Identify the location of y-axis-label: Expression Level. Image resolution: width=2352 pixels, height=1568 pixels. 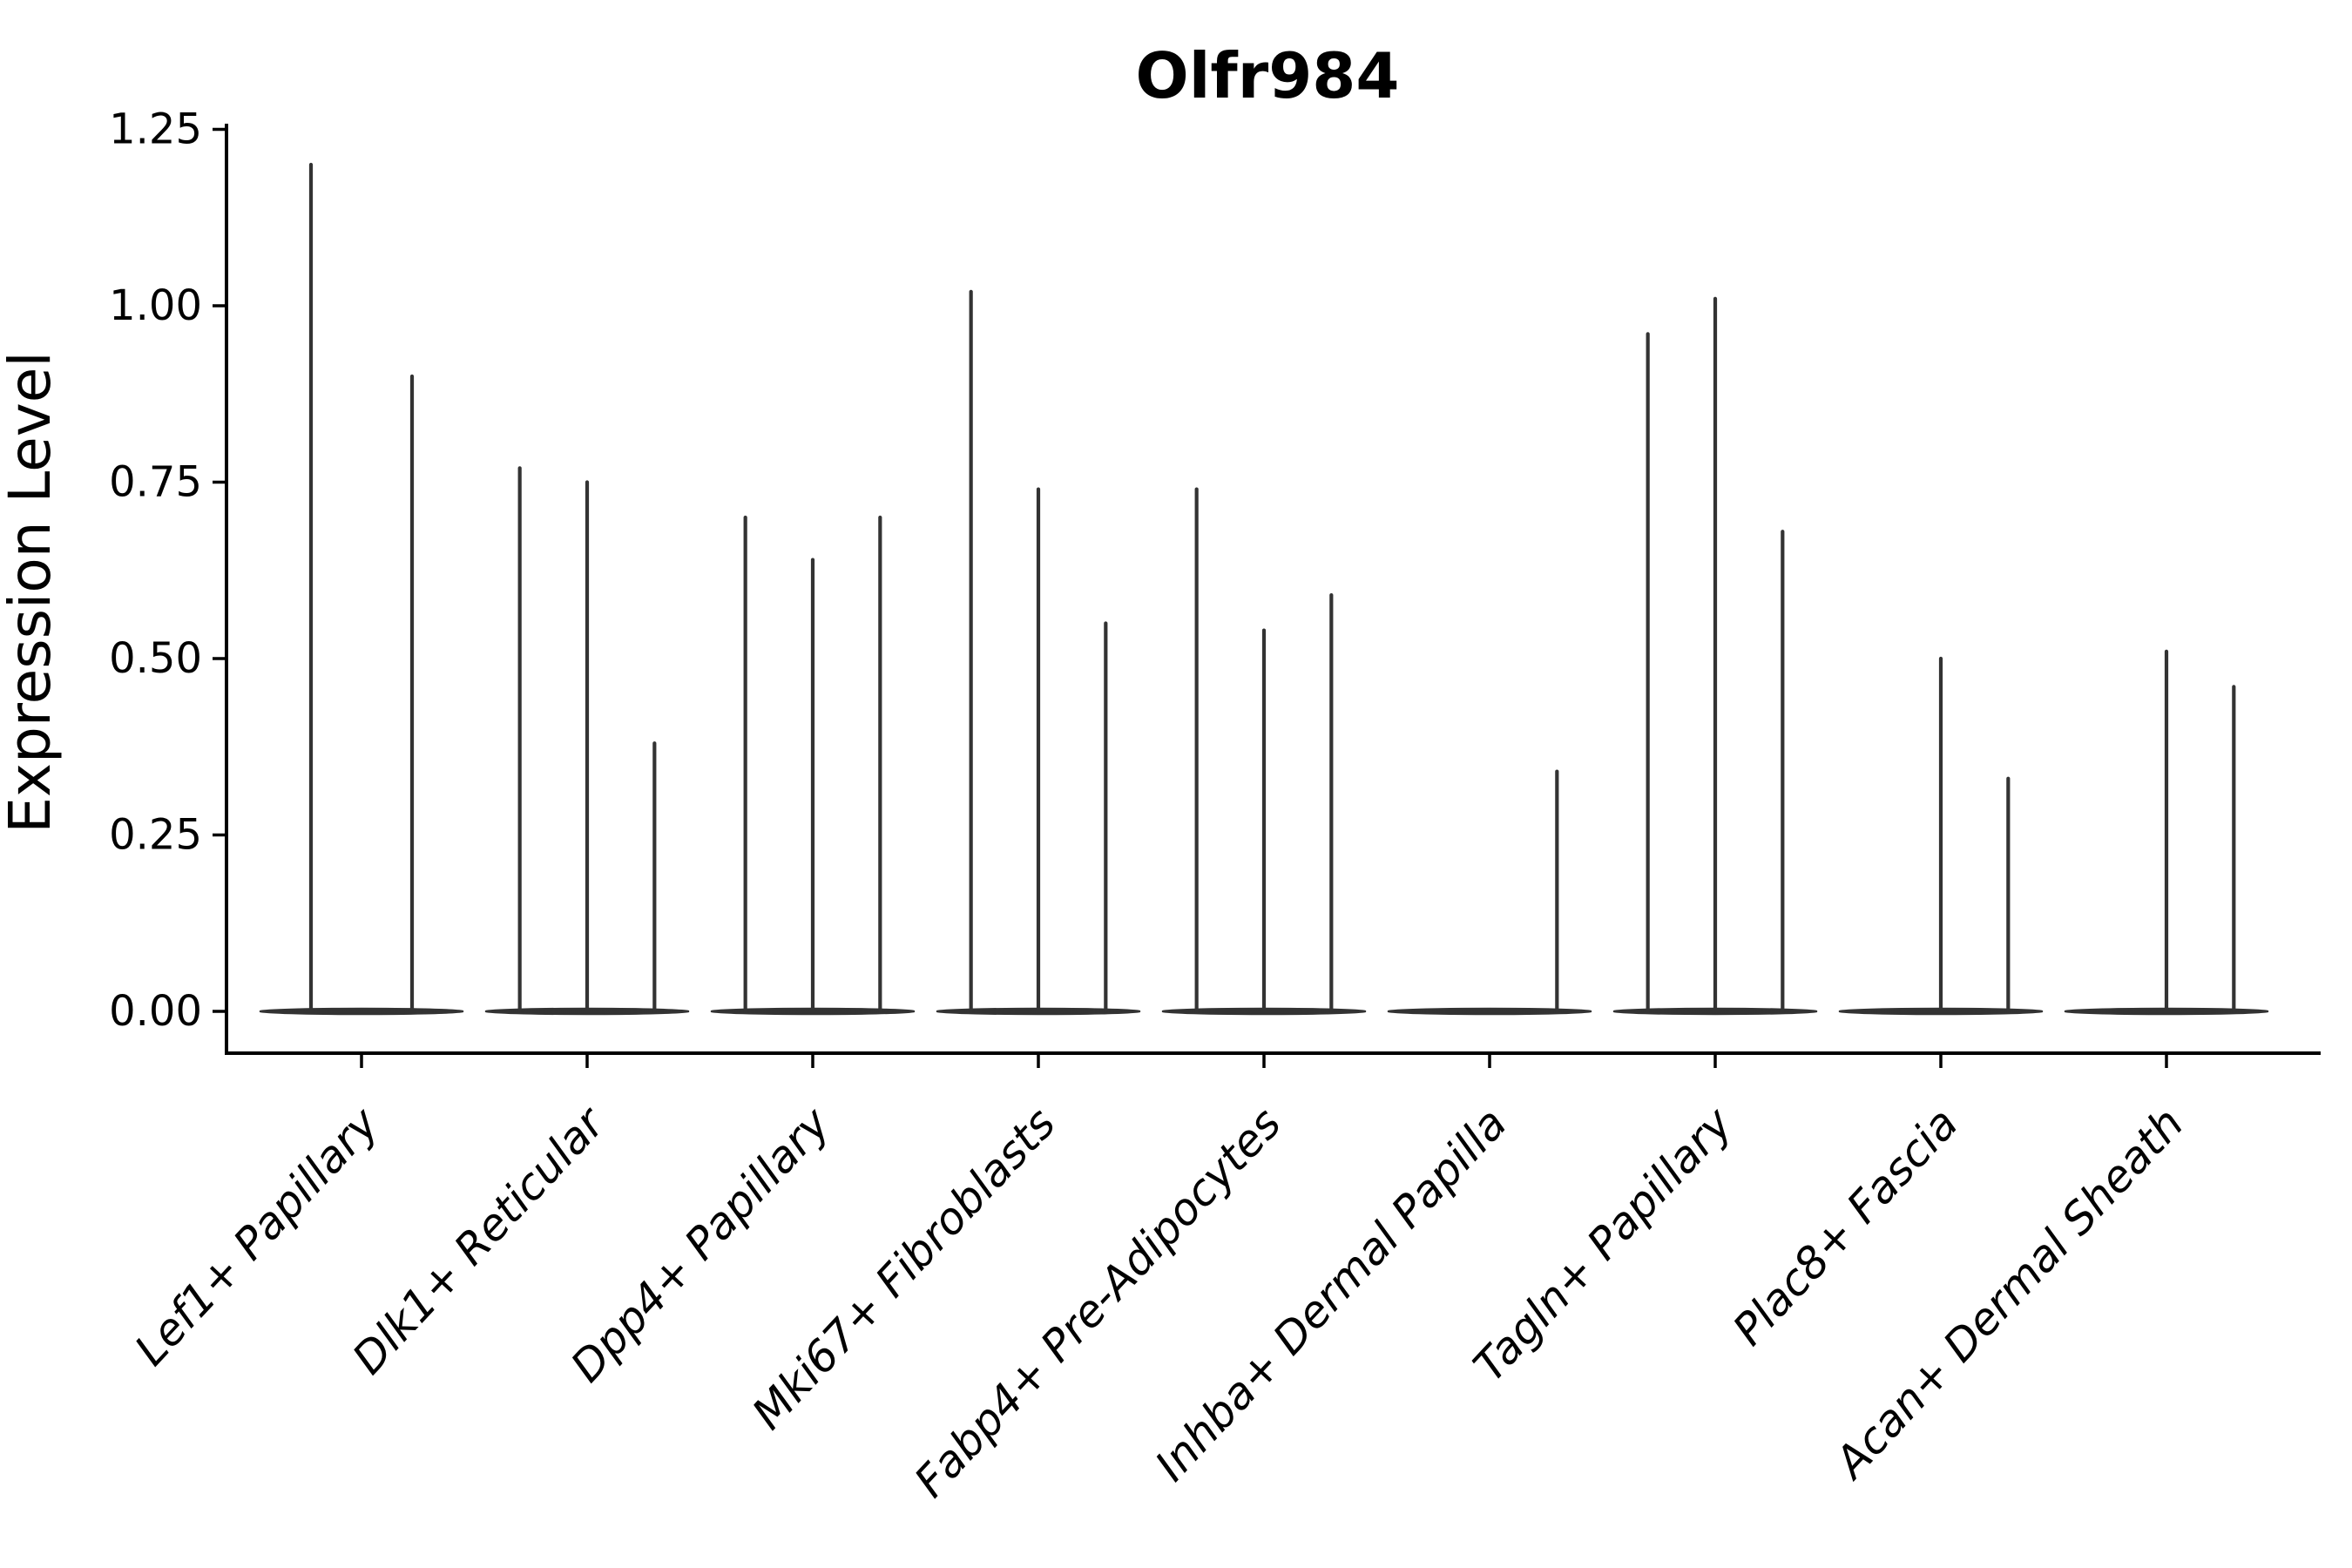
(32, 592).